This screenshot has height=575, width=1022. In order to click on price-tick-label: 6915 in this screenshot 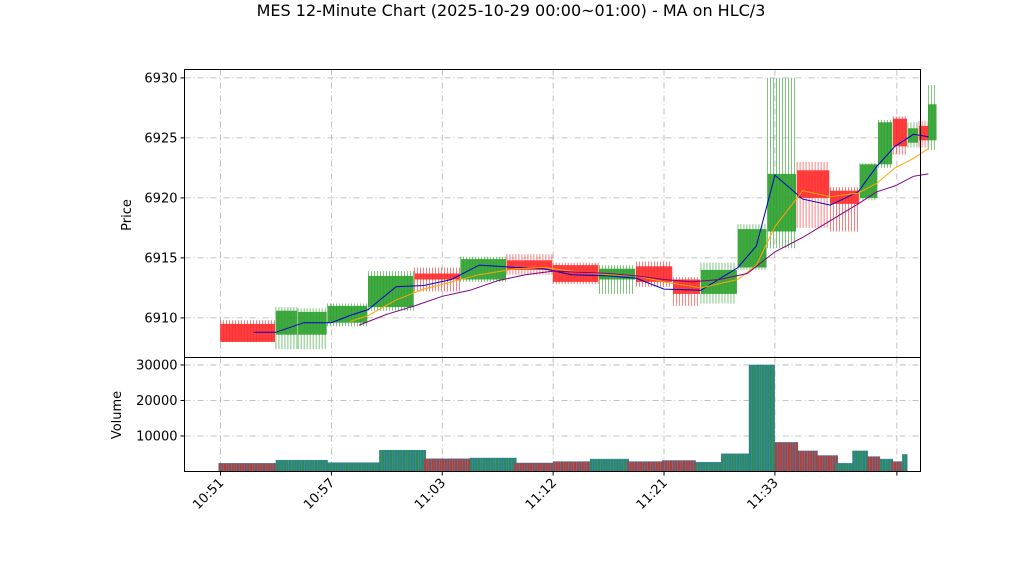, I will do `click(160, 258)`.